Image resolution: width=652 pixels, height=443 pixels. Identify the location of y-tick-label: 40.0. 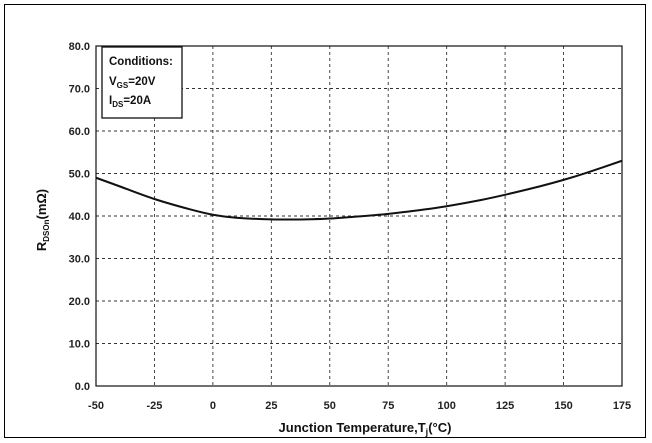
(79, 217).